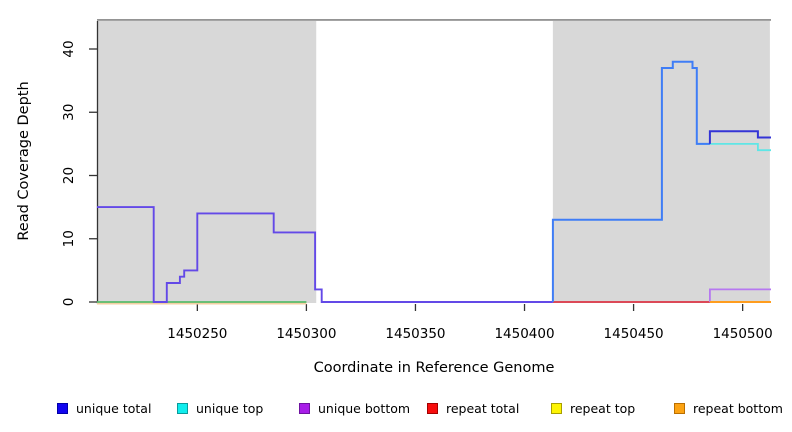 This screenshot has width=792, height=432. I want to click on x-tick-label: 1450400, so click(524, 334).